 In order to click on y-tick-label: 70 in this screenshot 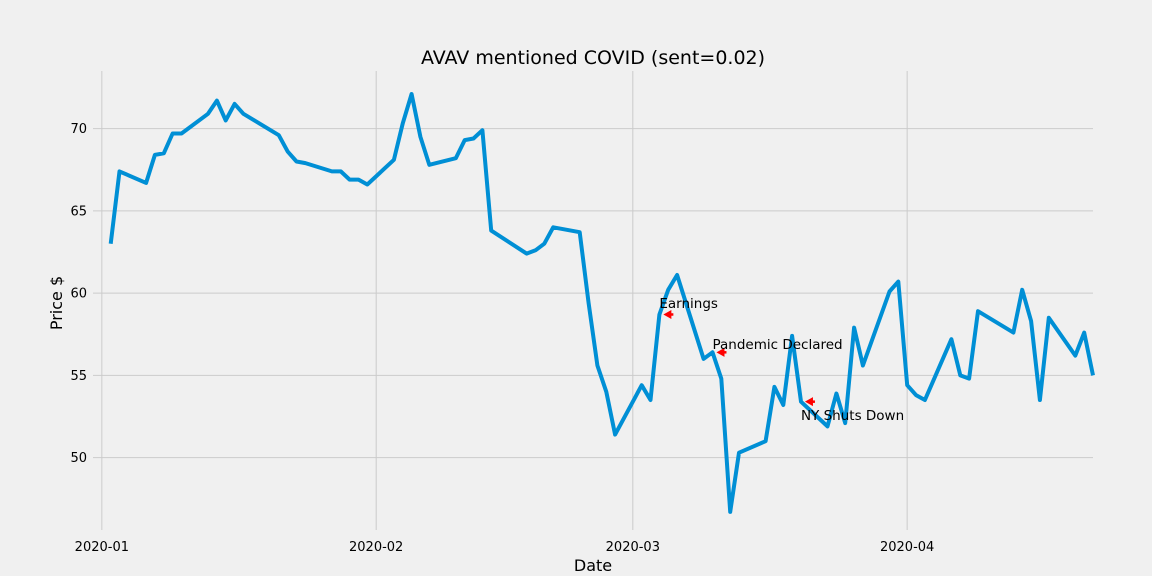, I will do `click(78, 129)`.